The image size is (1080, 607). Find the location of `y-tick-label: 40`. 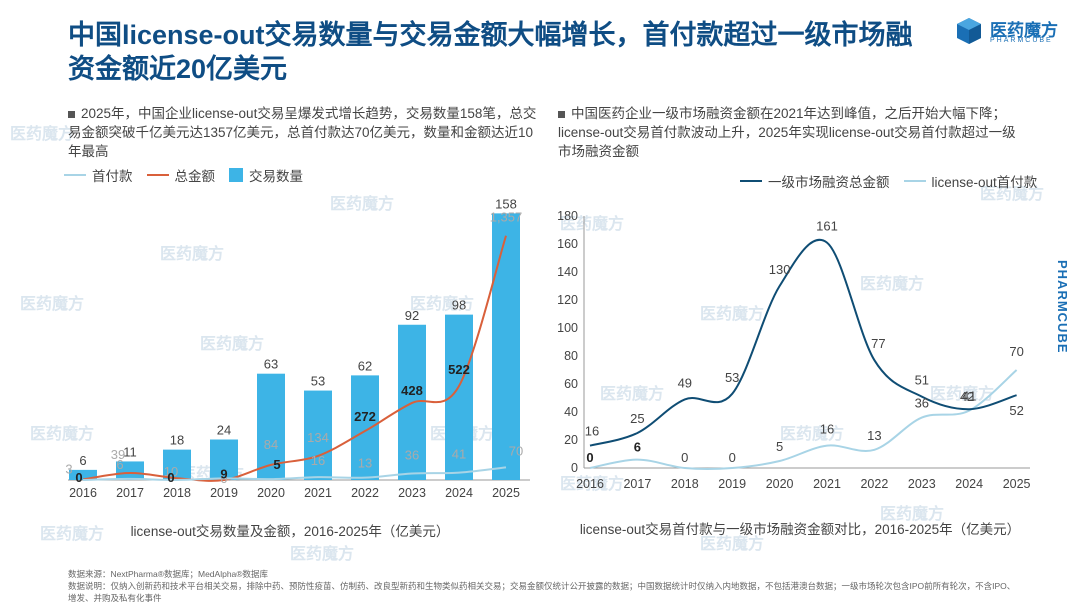

y-tick-label: 40 is located at coordinates (571, 412).